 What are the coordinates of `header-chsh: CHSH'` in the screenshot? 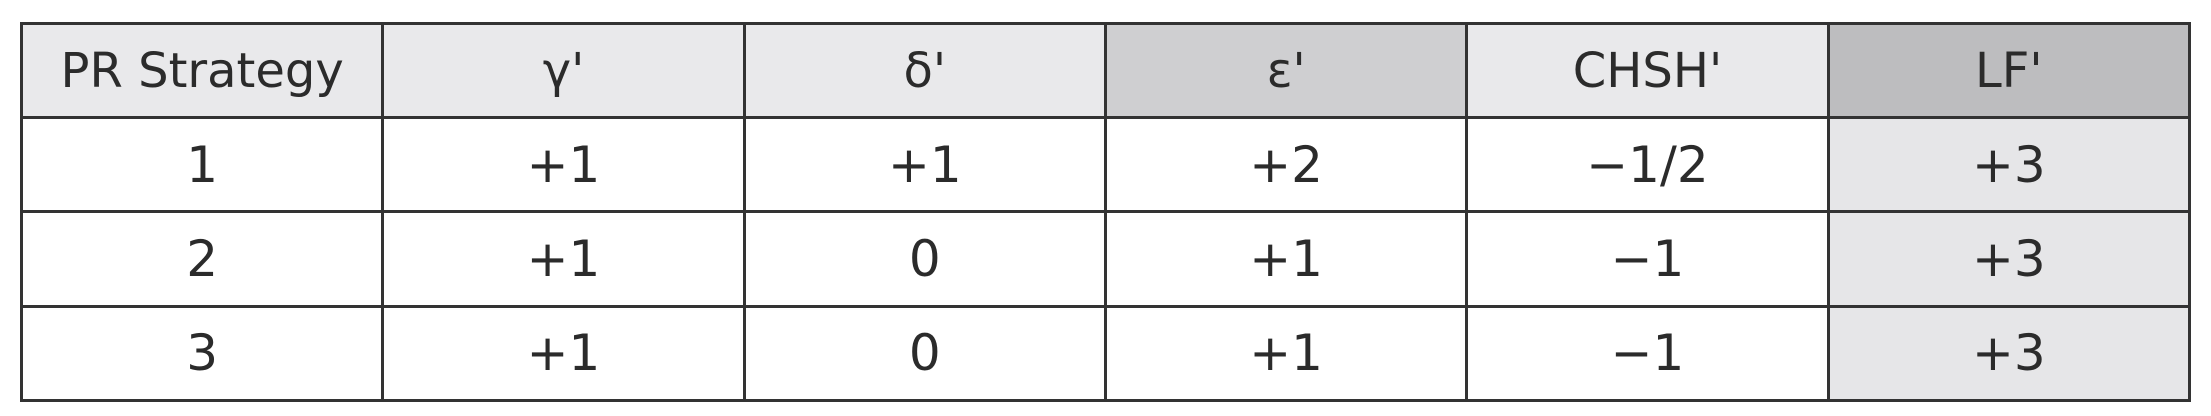 It's located at (1647, 70).